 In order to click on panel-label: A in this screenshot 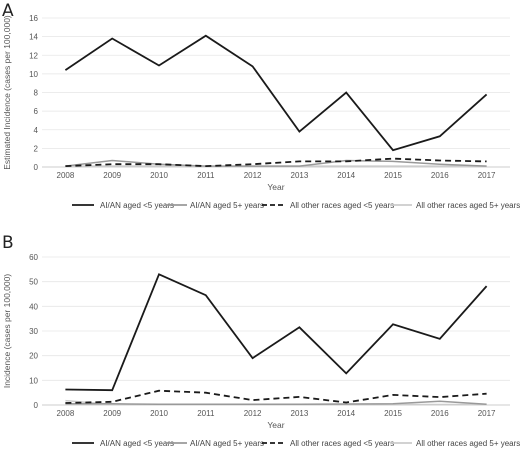, I will do `click(8, 11)`.